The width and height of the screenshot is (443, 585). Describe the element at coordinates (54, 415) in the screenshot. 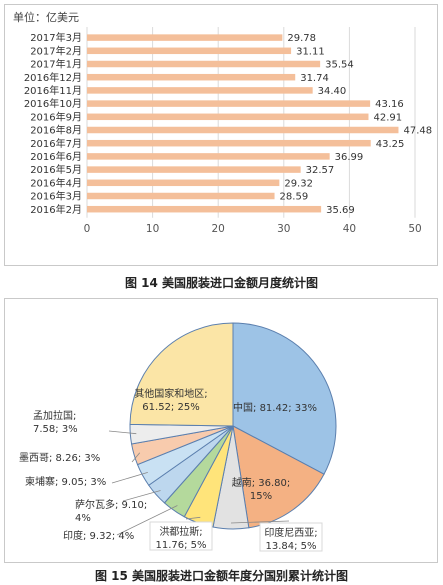

I see `pie-label-line: 孟加拉国;` at that location.